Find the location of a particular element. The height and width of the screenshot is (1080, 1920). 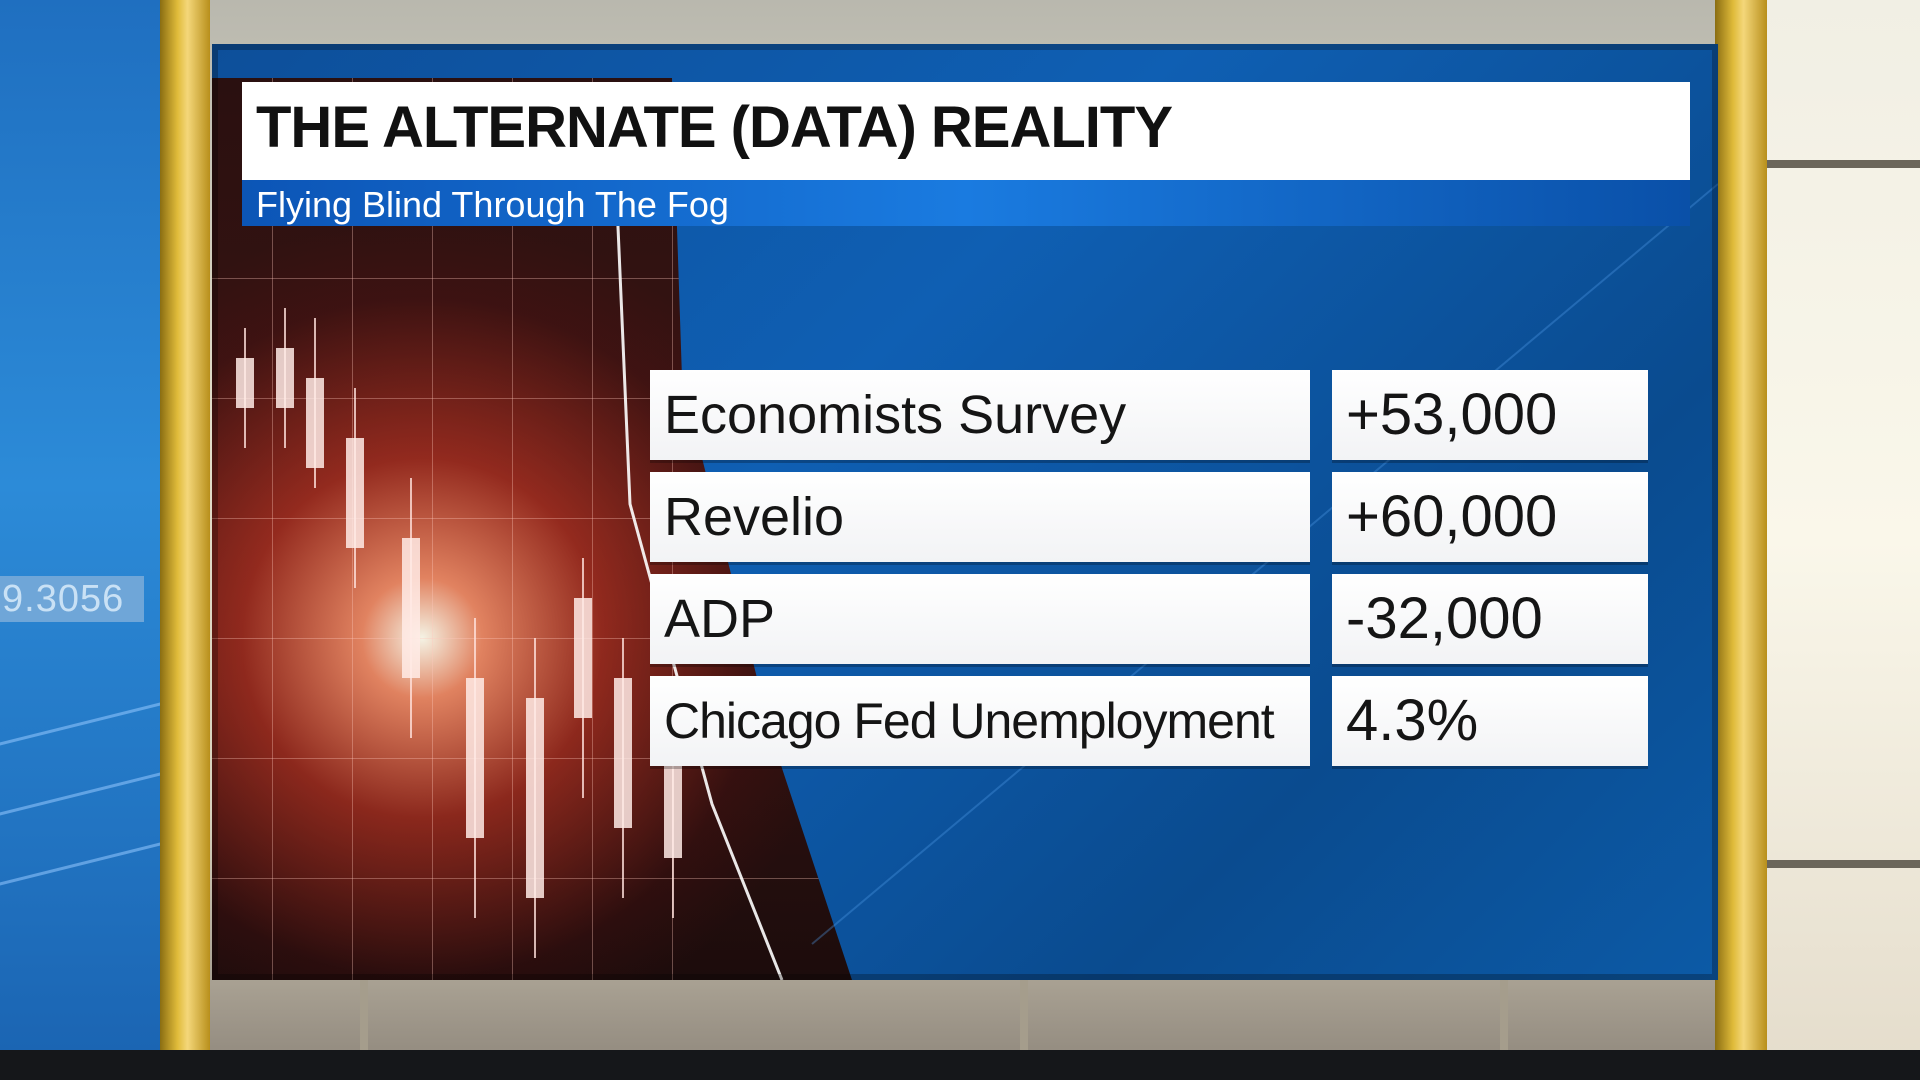

row-label: ADP is located at coordinates (720, 619).